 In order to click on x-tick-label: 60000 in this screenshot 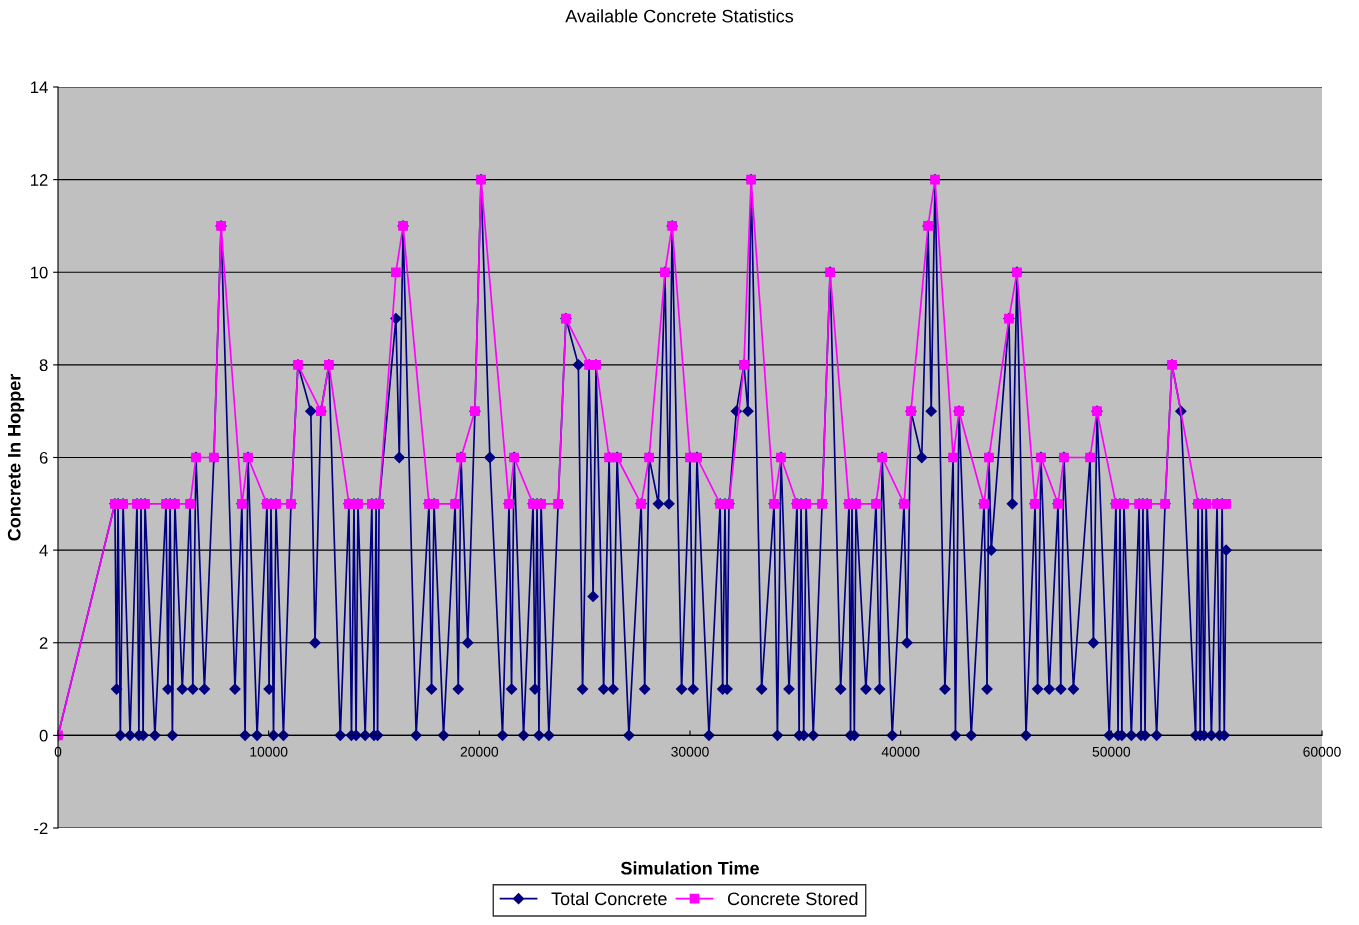, I will do `click(1322, 751)`.